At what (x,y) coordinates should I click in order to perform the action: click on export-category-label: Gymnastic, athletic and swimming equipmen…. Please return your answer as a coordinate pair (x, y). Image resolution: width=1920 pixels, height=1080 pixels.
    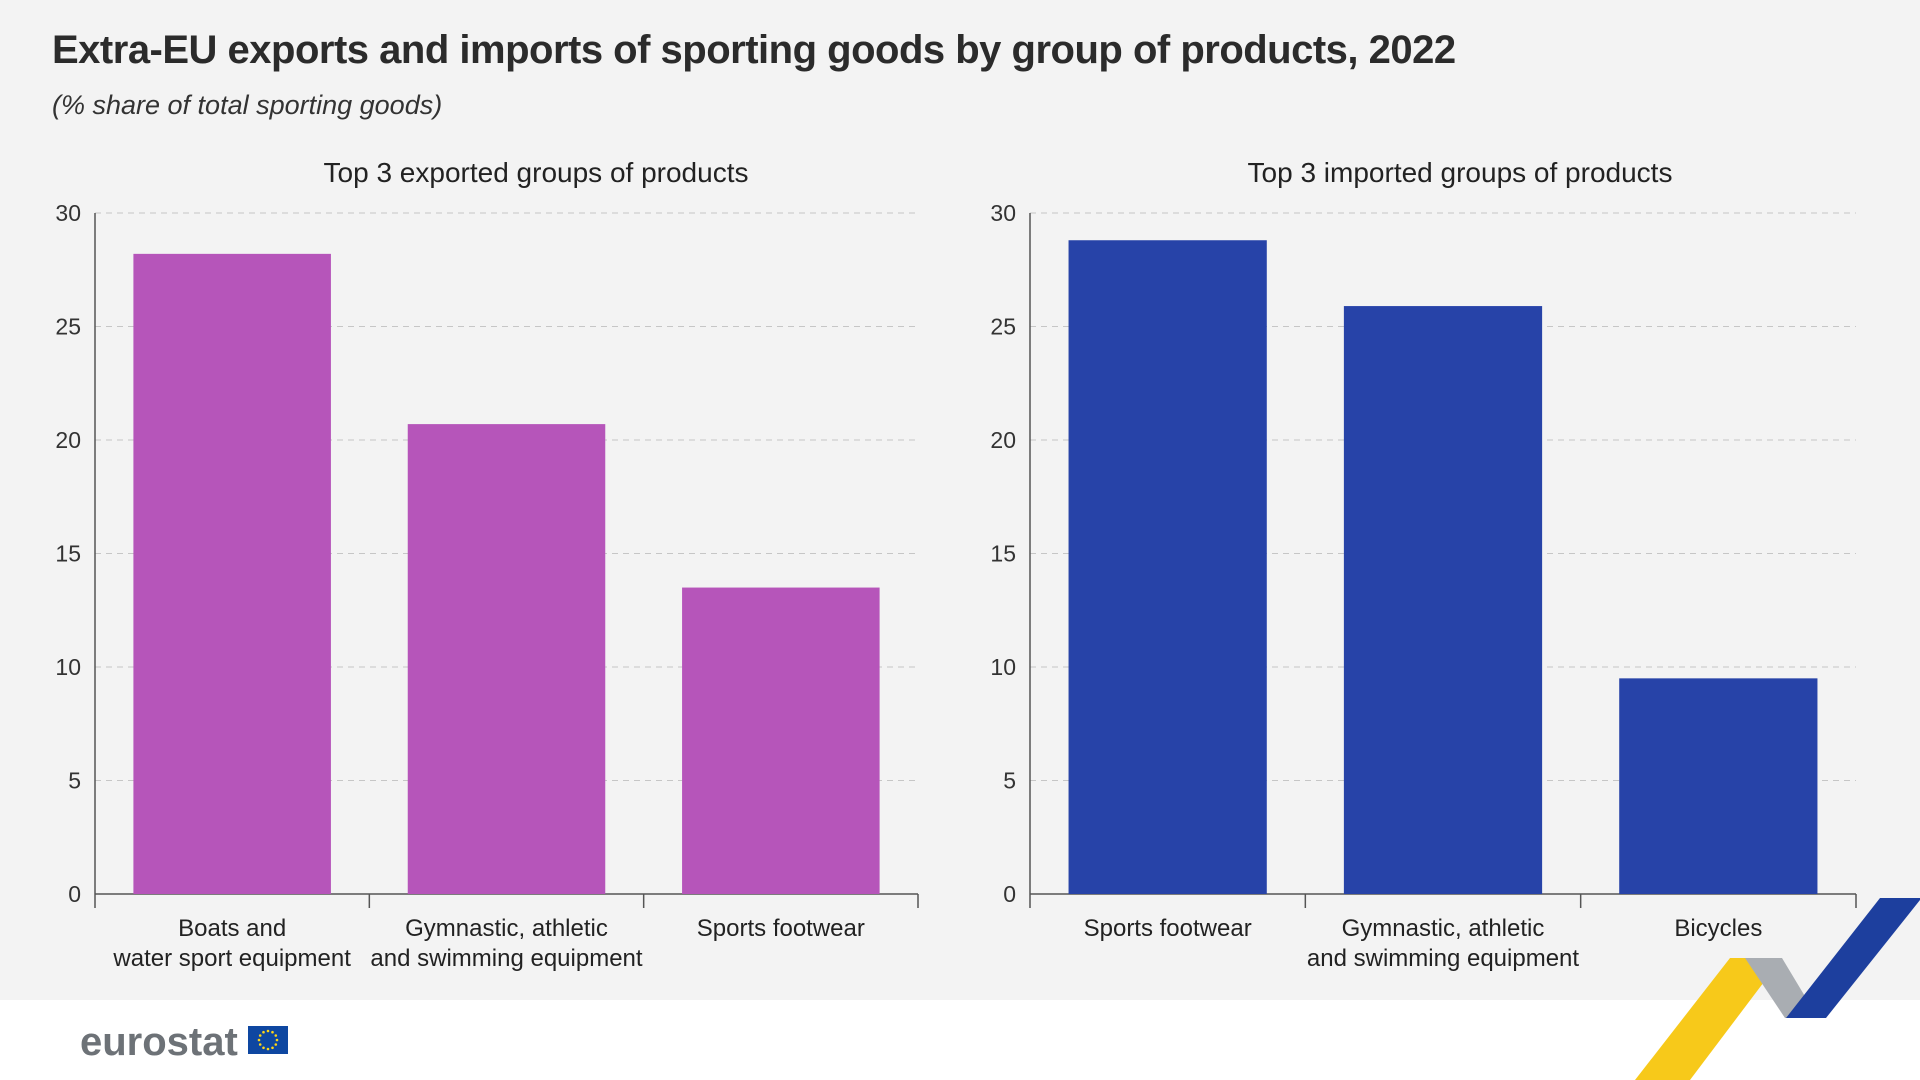
    Looking at the image, I should click on (506, 943).